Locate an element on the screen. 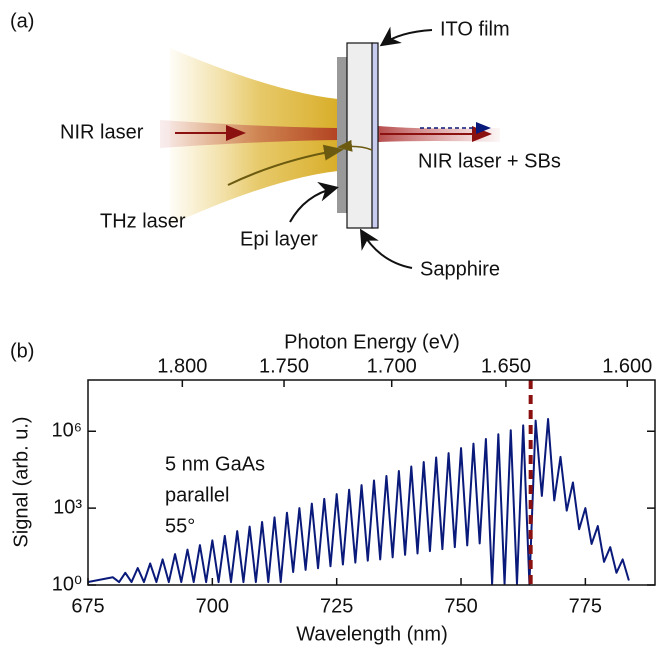 Image resolution: width=660 pixels, height=648 pixels. x2-tick-label: 1.650 is located at coordinates (506, 366).